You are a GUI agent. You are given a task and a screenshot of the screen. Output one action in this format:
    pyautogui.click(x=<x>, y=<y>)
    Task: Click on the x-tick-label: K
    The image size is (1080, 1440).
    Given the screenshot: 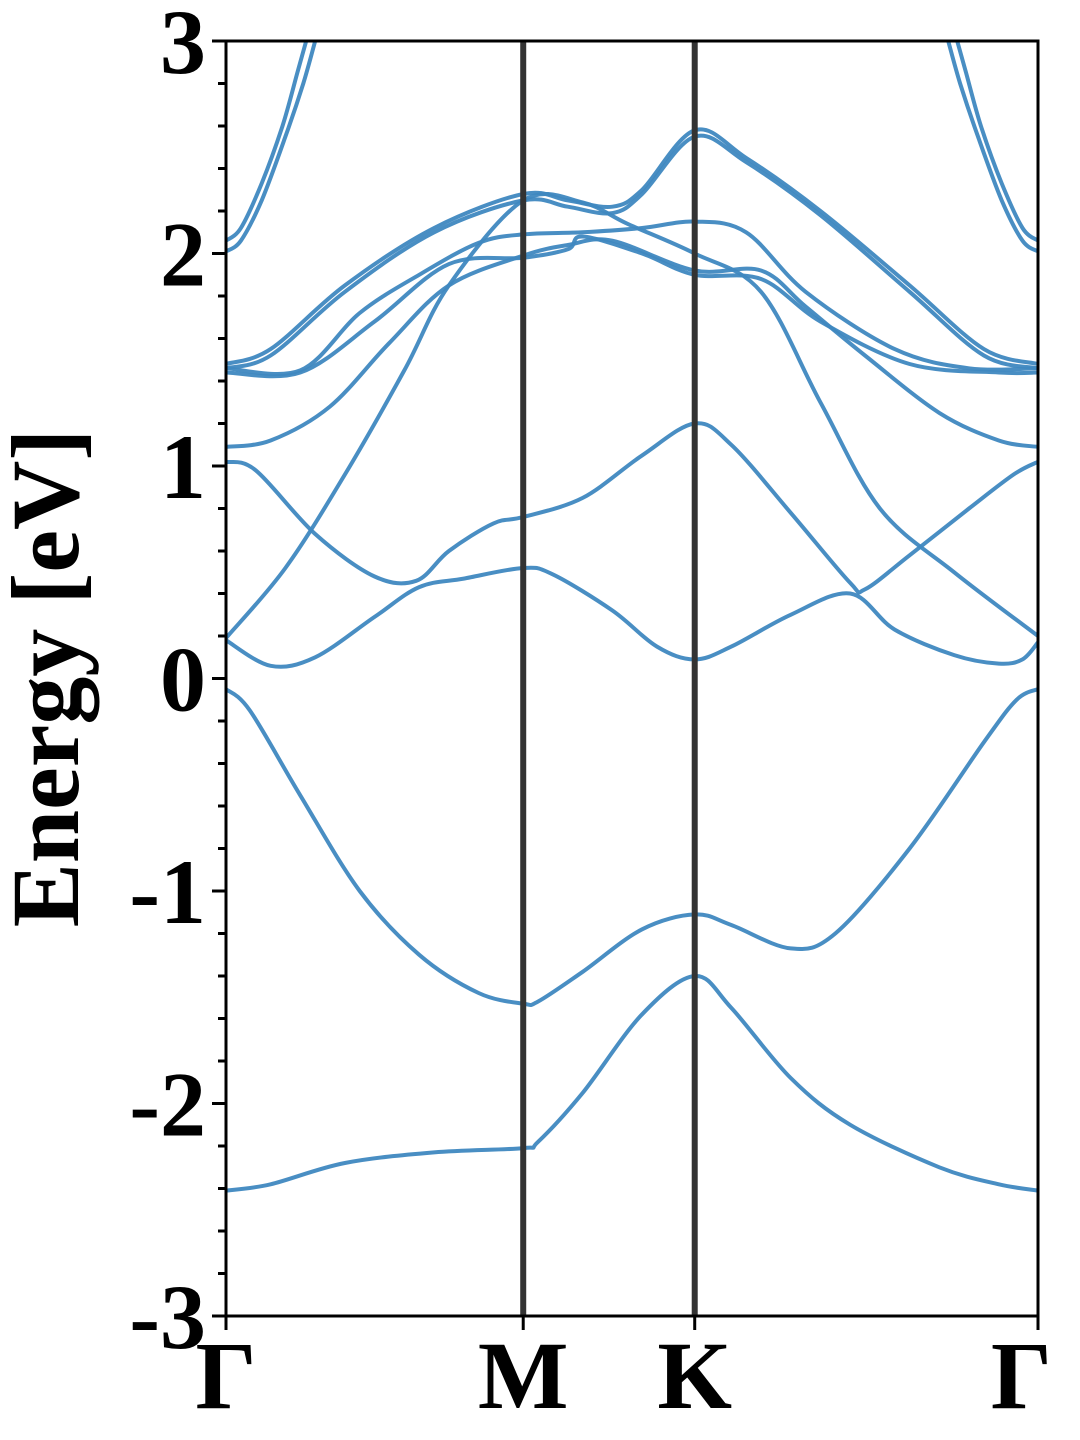 What is the action you would take?
    pyautogui.click(x=694, y=1375)
    